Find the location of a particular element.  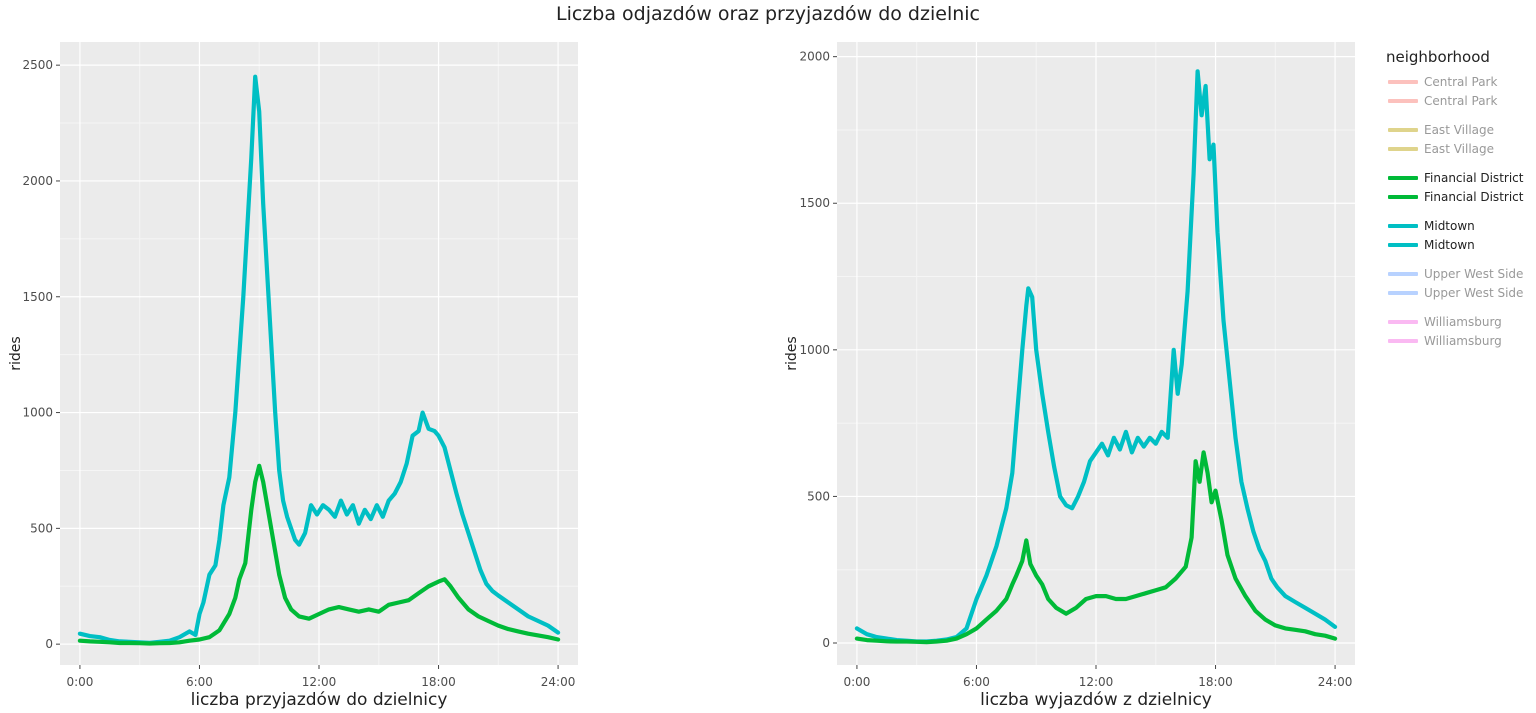

legend-group-central-park: Central Park Central Park is located at coordinates (1460, 91).